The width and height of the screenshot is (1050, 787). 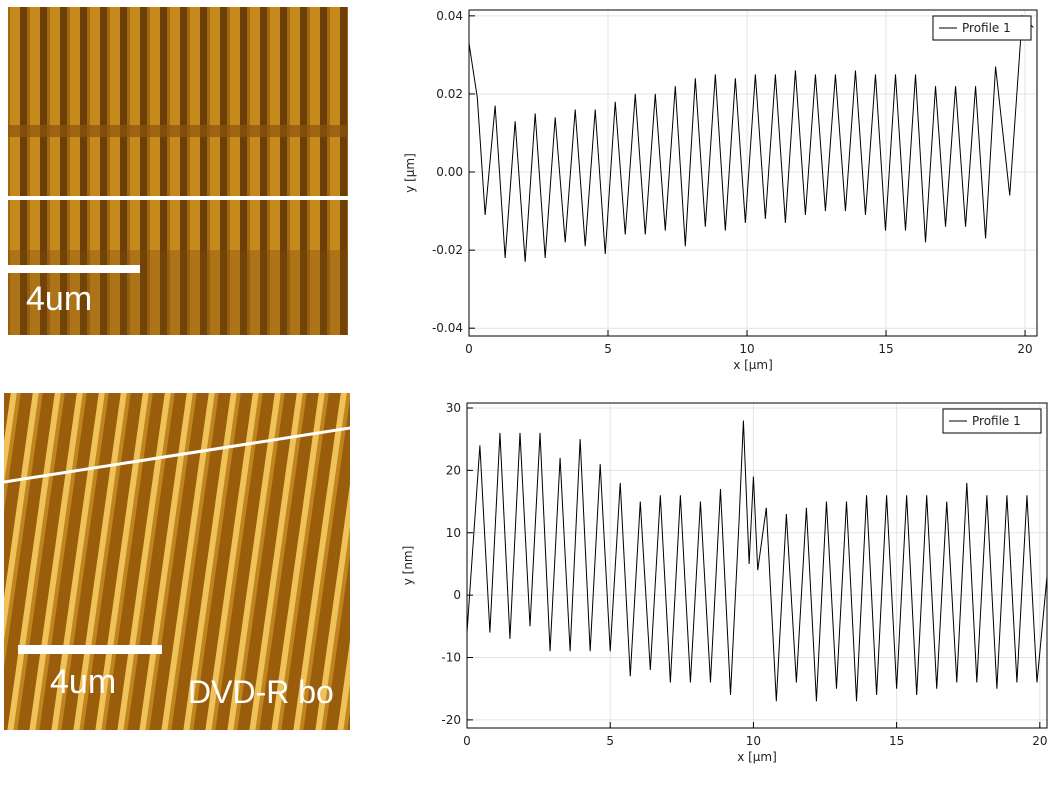 What do you see at coordinates (453, 533) in the screenshot?
I see `y-tick-label: 10` at bounding box center [453, 533].